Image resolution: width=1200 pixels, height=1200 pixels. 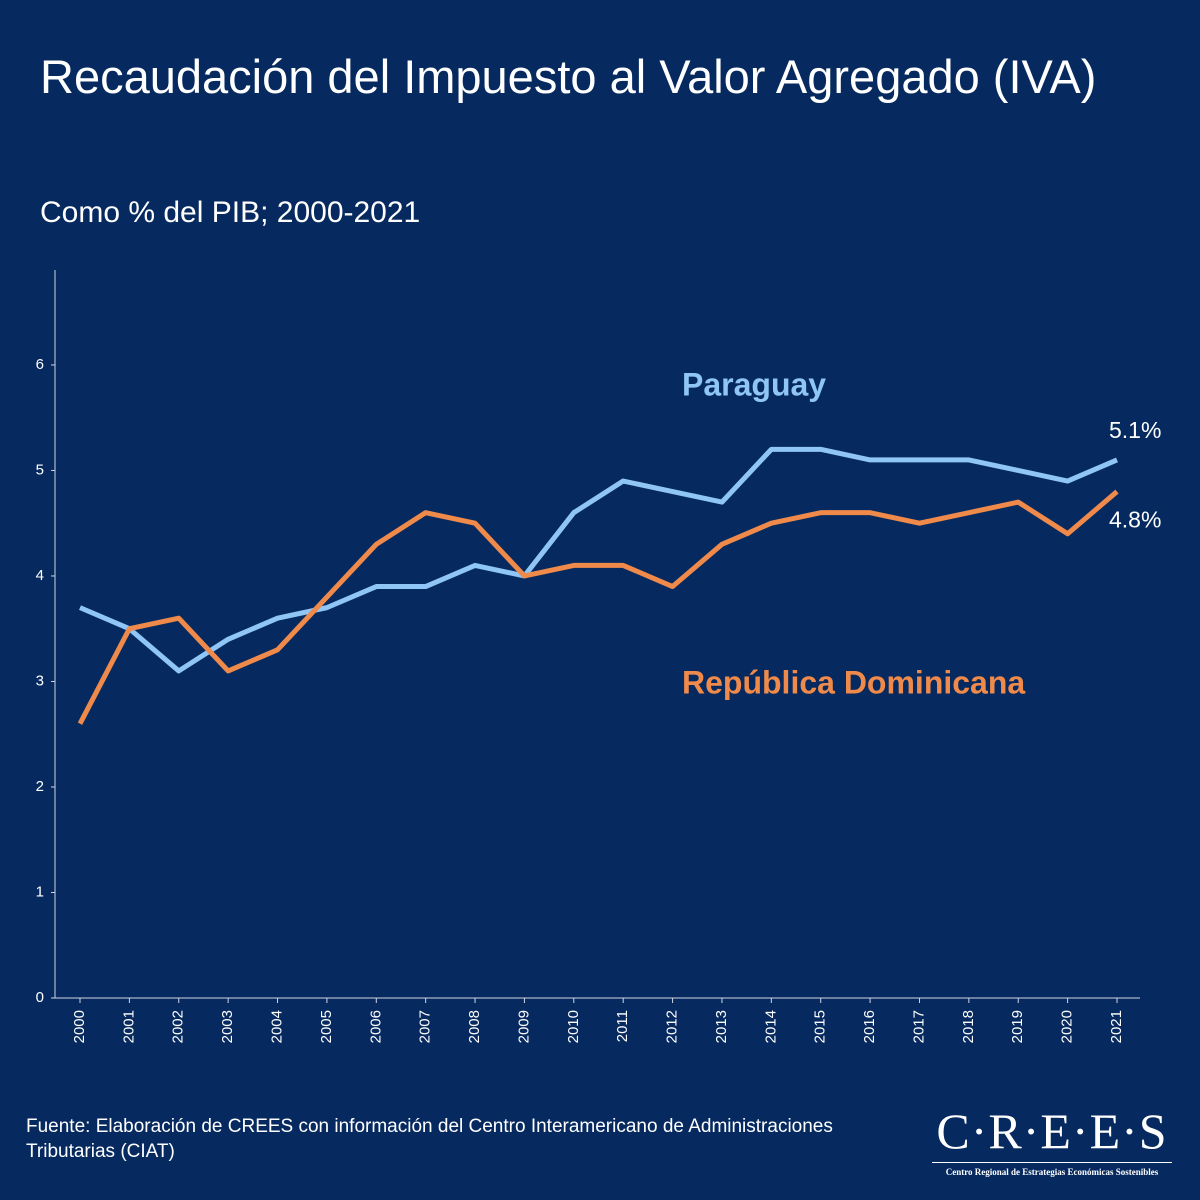 What do you see at coordinates (474, 1026) in the screenshot?
I see `x-tick-label: 2008` at bounding box center [474, 1026].